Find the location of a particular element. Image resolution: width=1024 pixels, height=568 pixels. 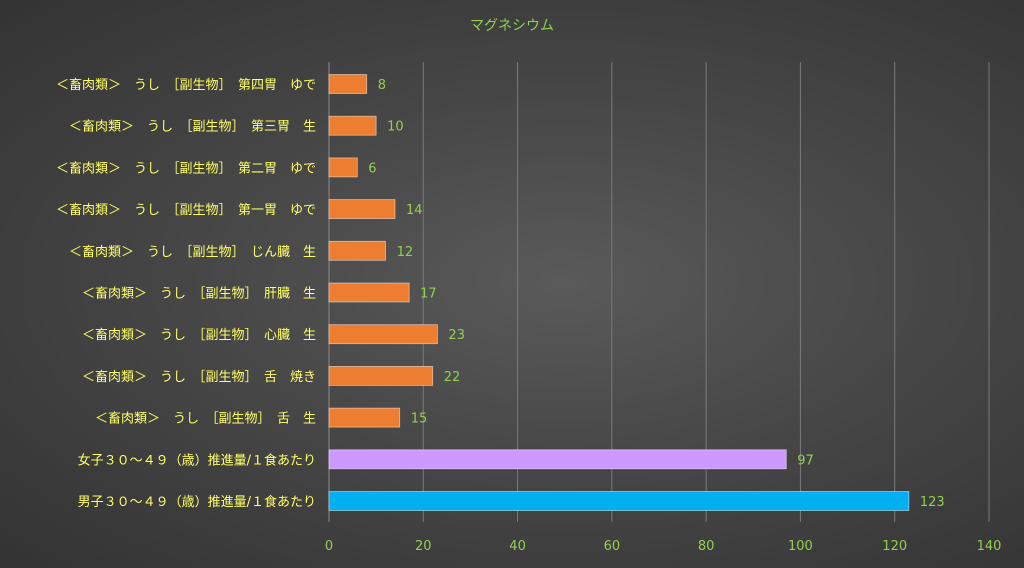

data-label: 10 is located at coordinates (395, 127).